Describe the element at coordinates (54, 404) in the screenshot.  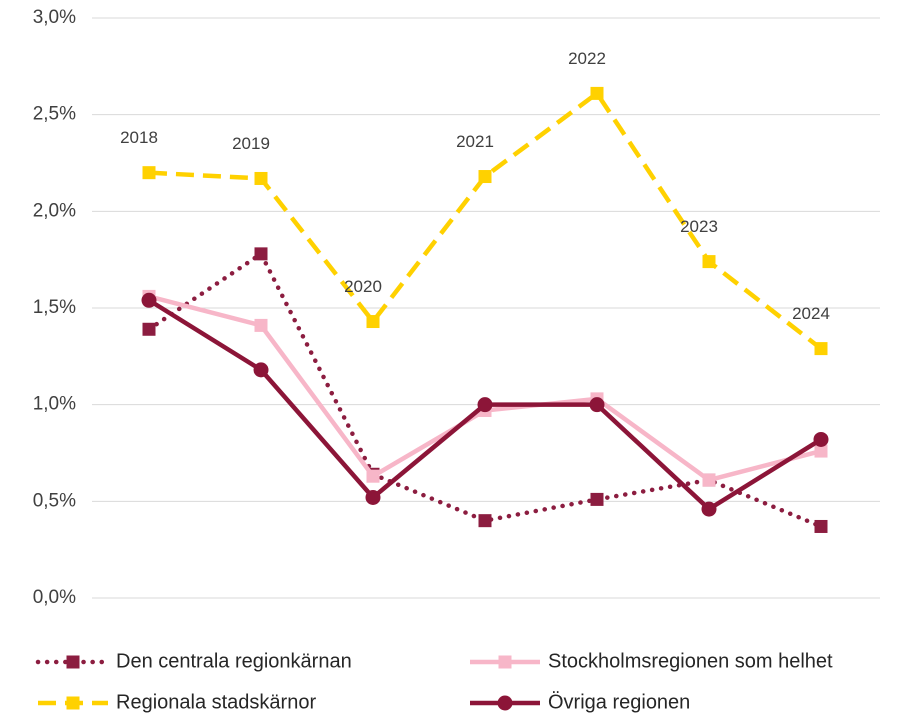
I see `y-tick-label: 1,0%` at that location.